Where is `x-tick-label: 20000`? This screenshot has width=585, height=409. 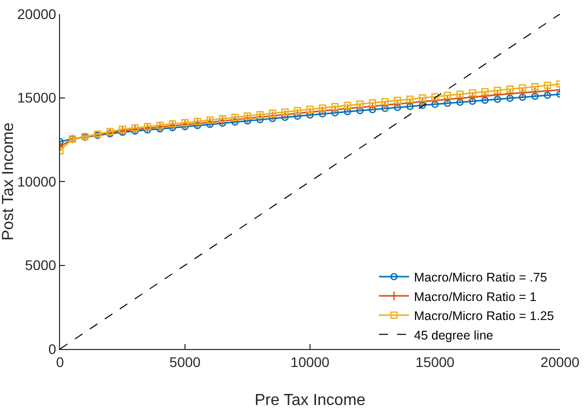
x-tick-label: 20000 is located at coordinates (560, 362).